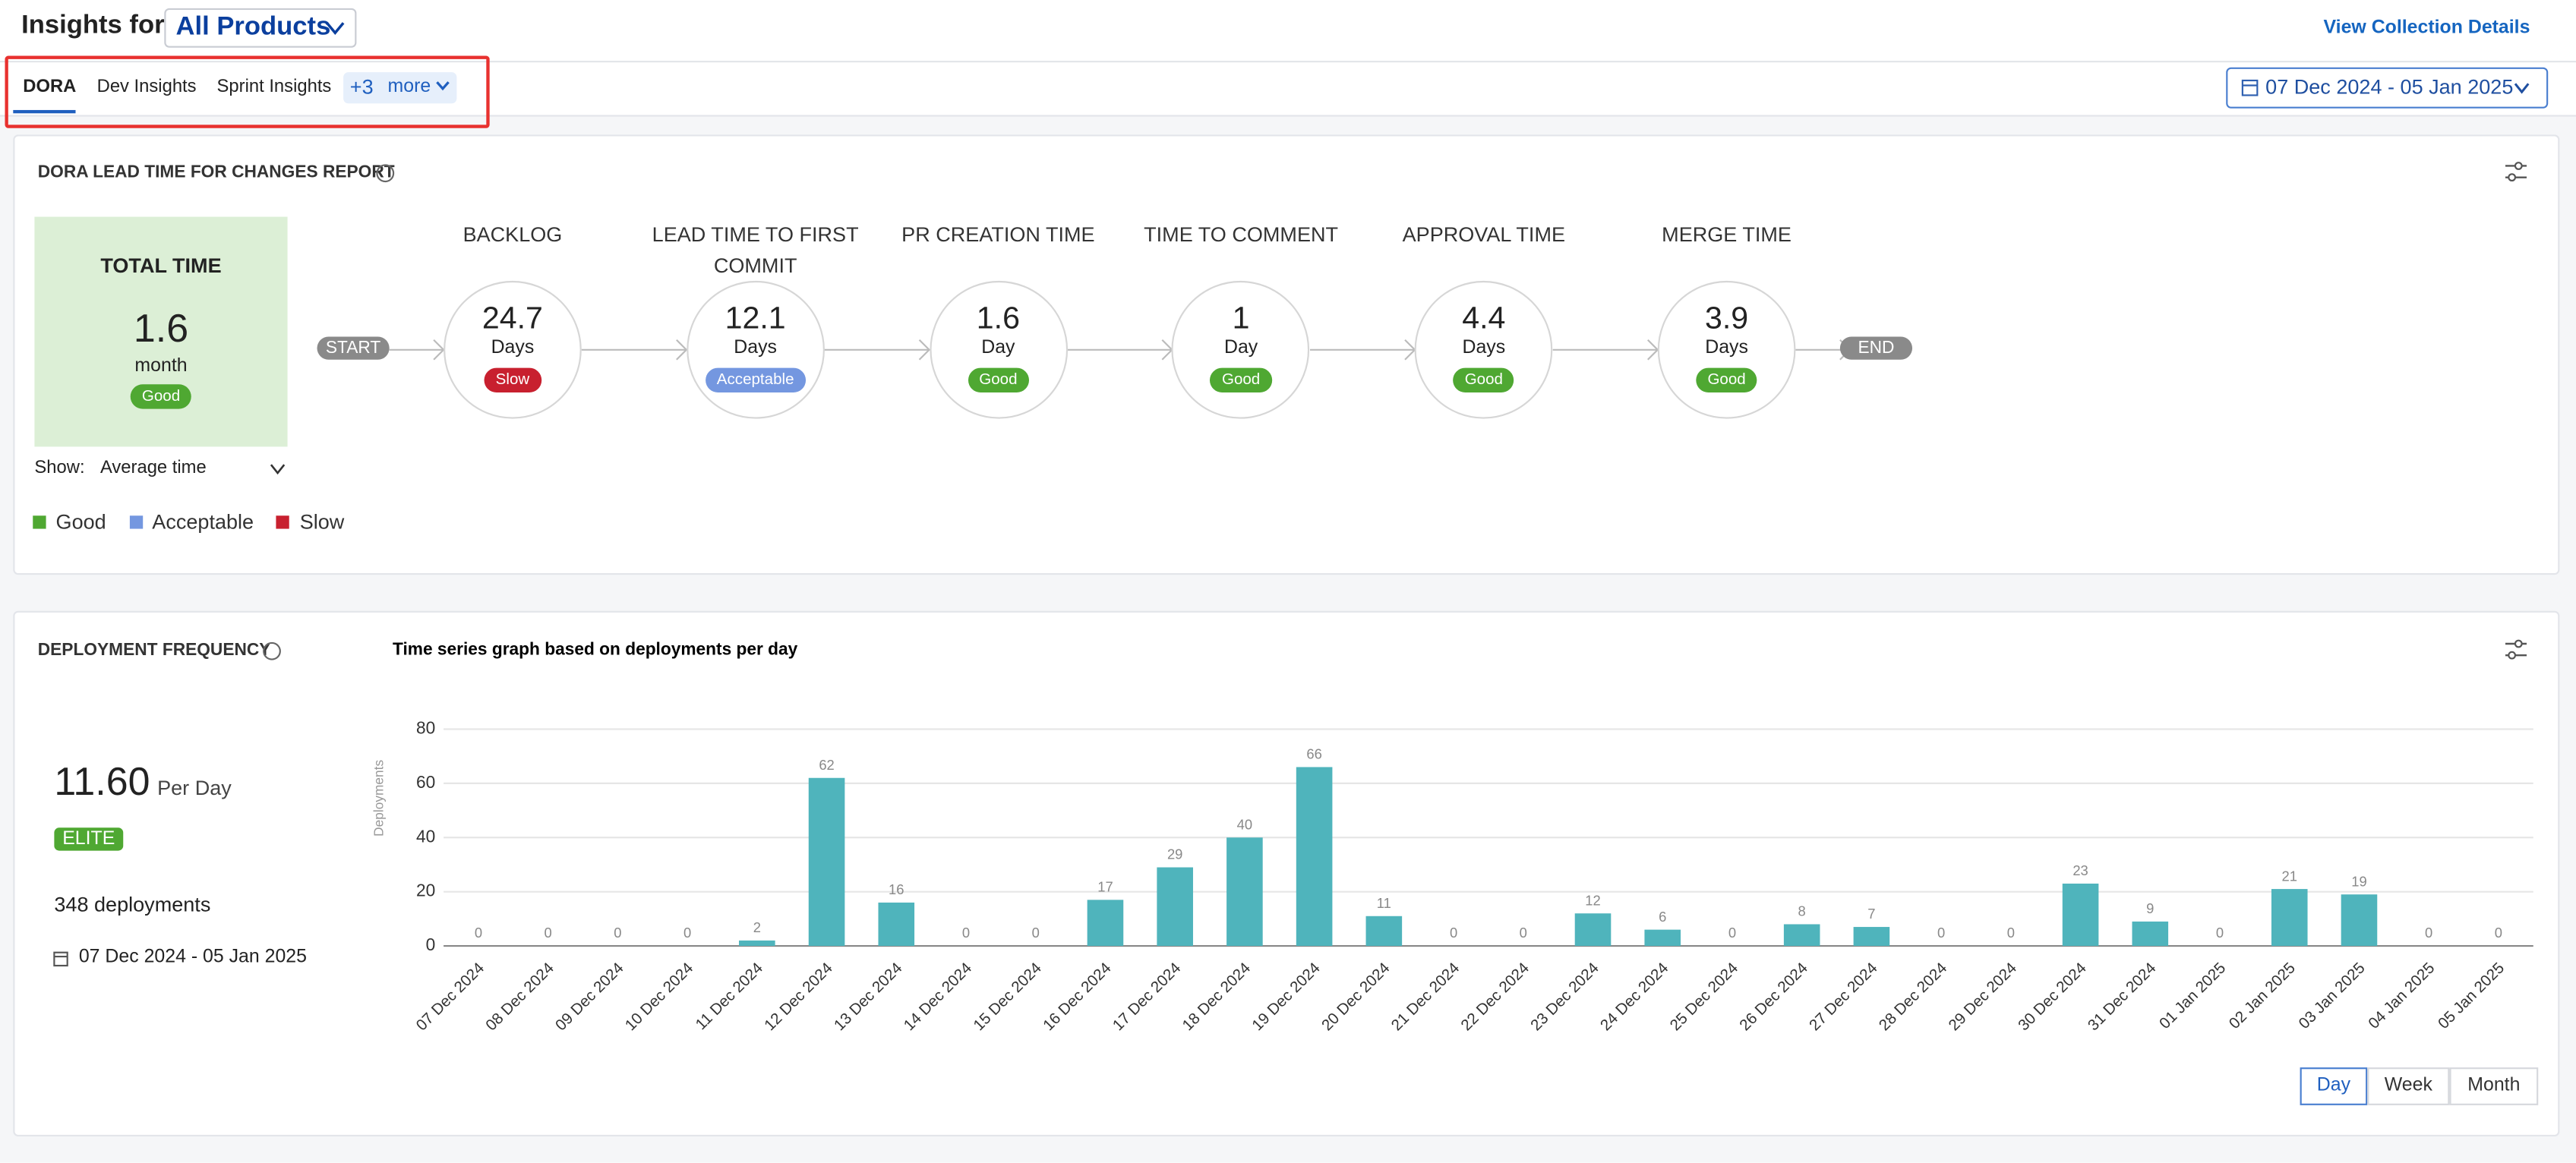 This screenshot has width=2576, height=1163. I want to click on x-tick-label: 26 Dec 2024, so click(1773, 998).